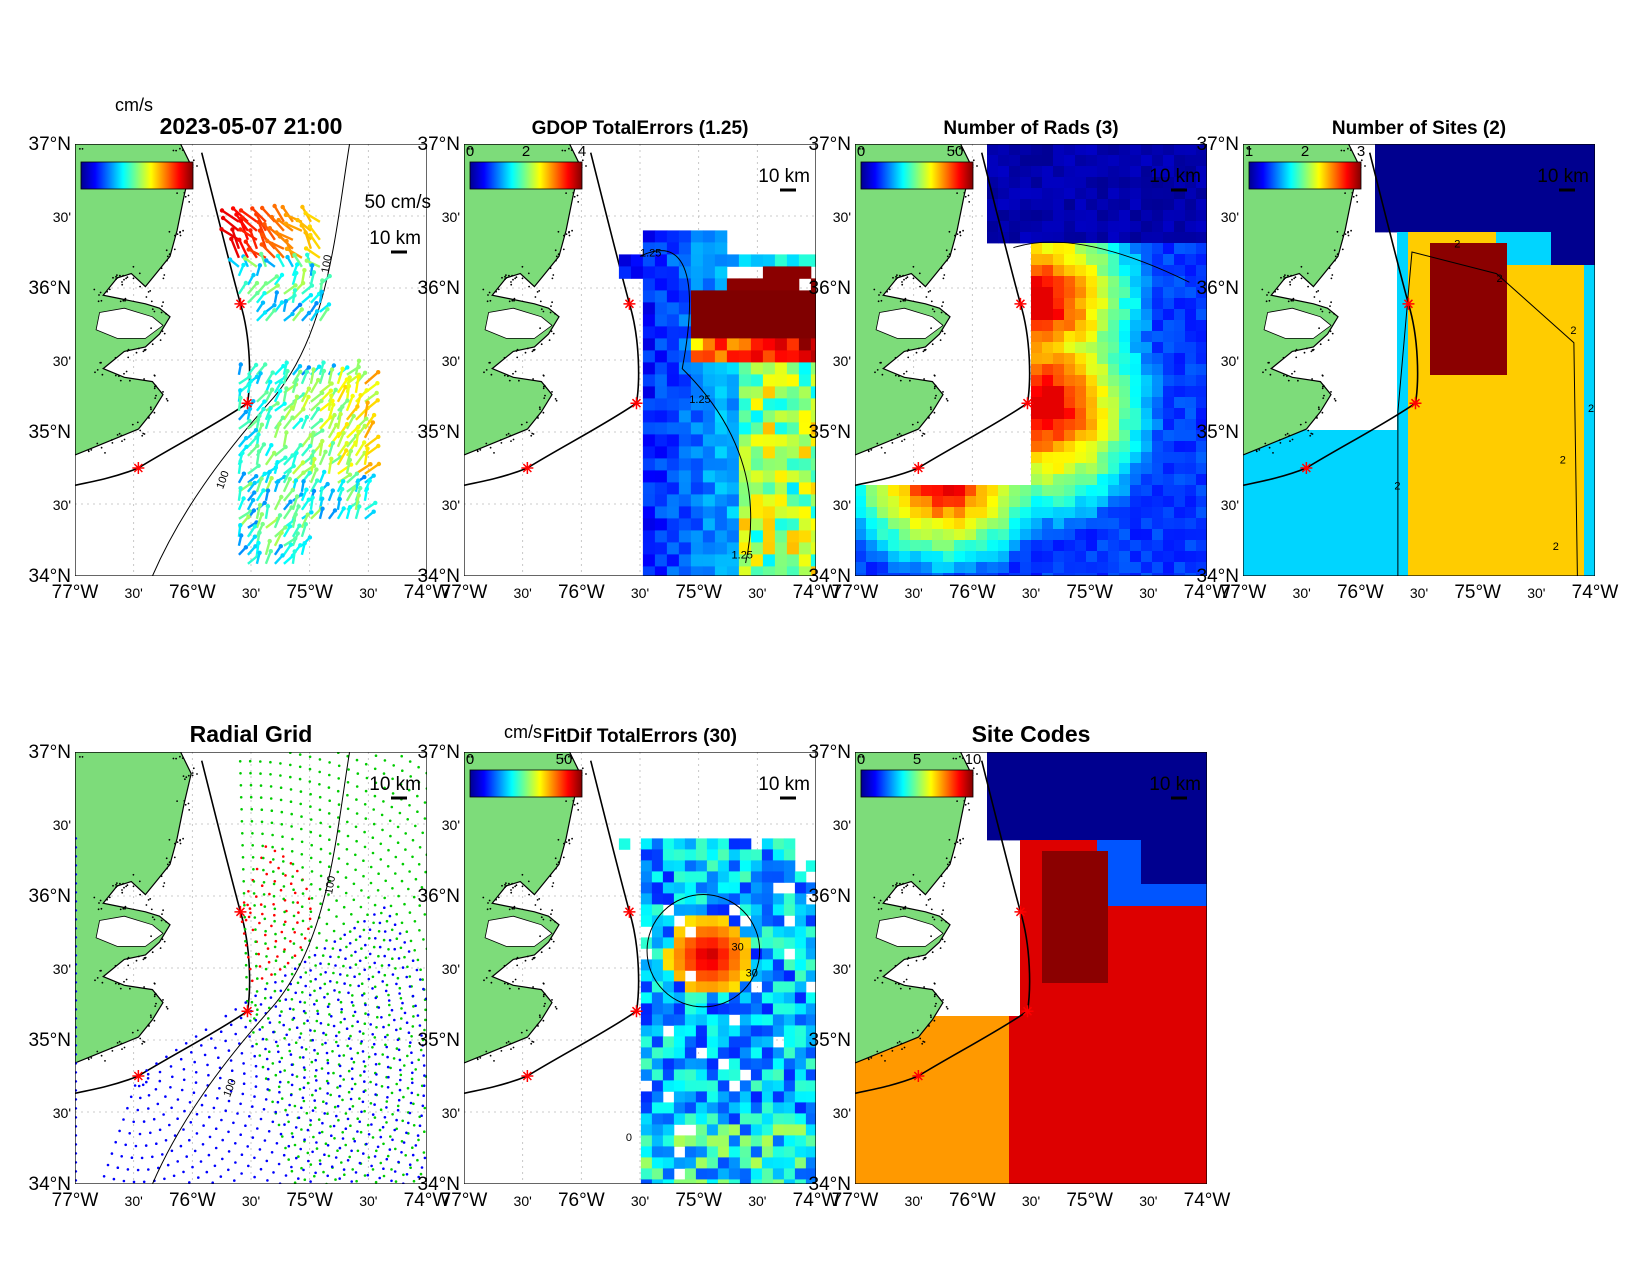 Image resolution: width=1650 pixels, height=1275 pixels. What do you see at coordinates (62, 217) in the screenshot?
I see `totals-lat-tick: 30'` at bounding box center [62, 217].